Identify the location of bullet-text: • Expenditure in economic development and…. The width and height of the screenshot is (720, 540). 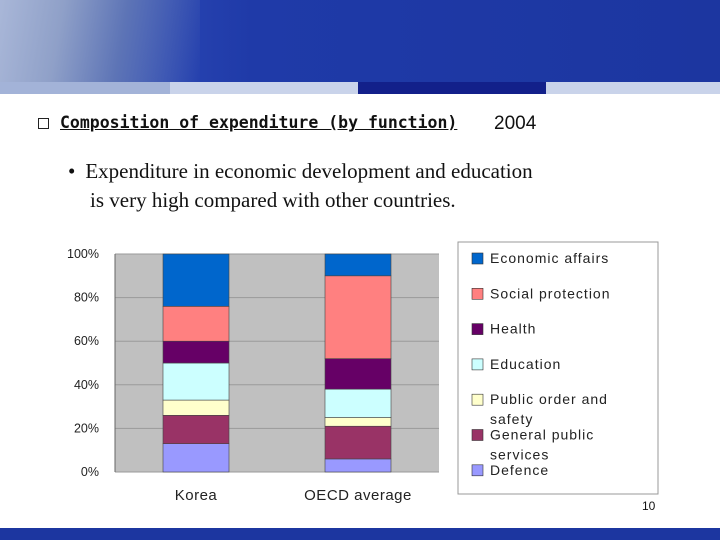
(300, 186).